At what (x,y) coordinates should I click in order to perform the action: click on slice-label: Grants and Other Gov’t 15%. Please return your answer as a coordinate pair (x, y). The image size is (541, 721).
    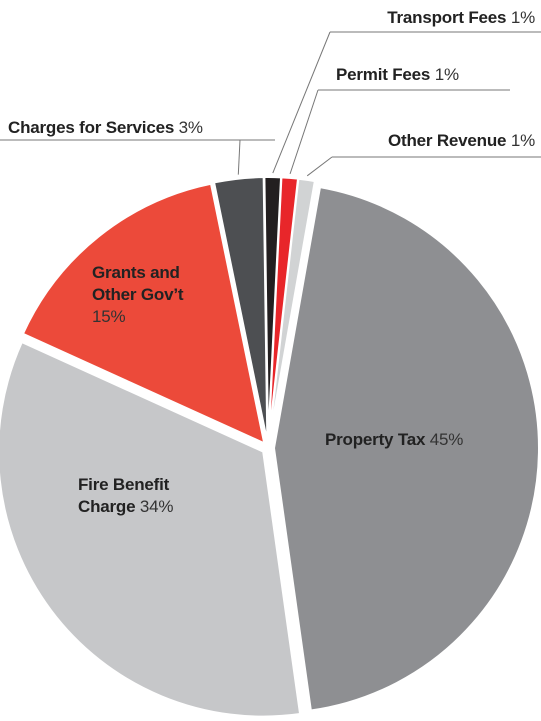
    Looking at the image, I should click on (154, 295).